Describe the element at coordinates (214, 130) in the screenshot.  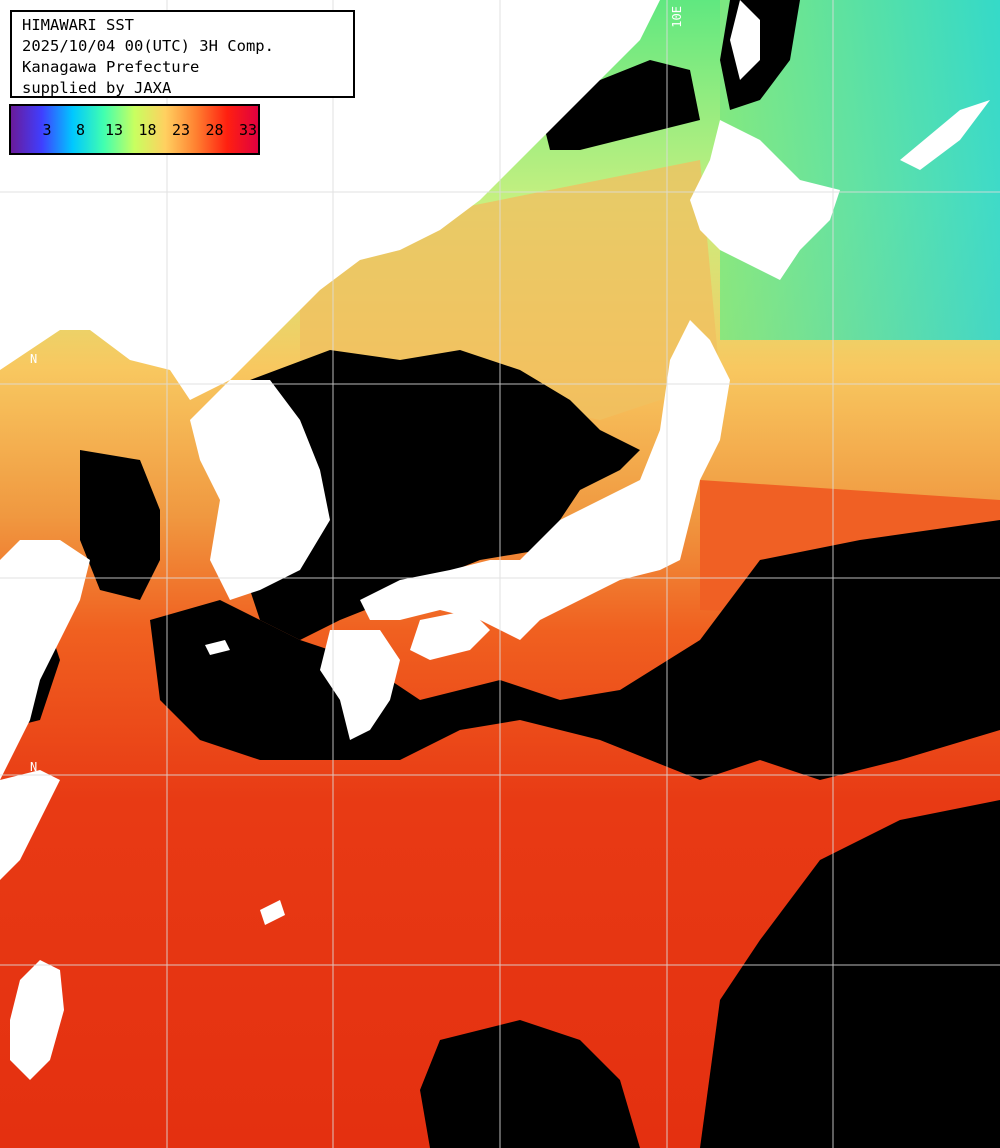
I see `legend-tick-label: 28` at that location.